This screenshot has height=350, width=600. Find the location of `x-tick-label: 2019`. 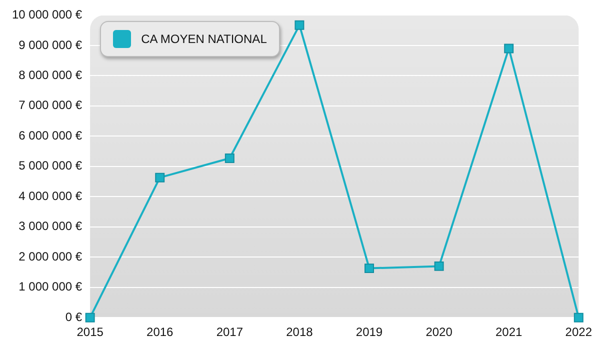

x-tick-label: 2019 is located at coordinates (369, 332).